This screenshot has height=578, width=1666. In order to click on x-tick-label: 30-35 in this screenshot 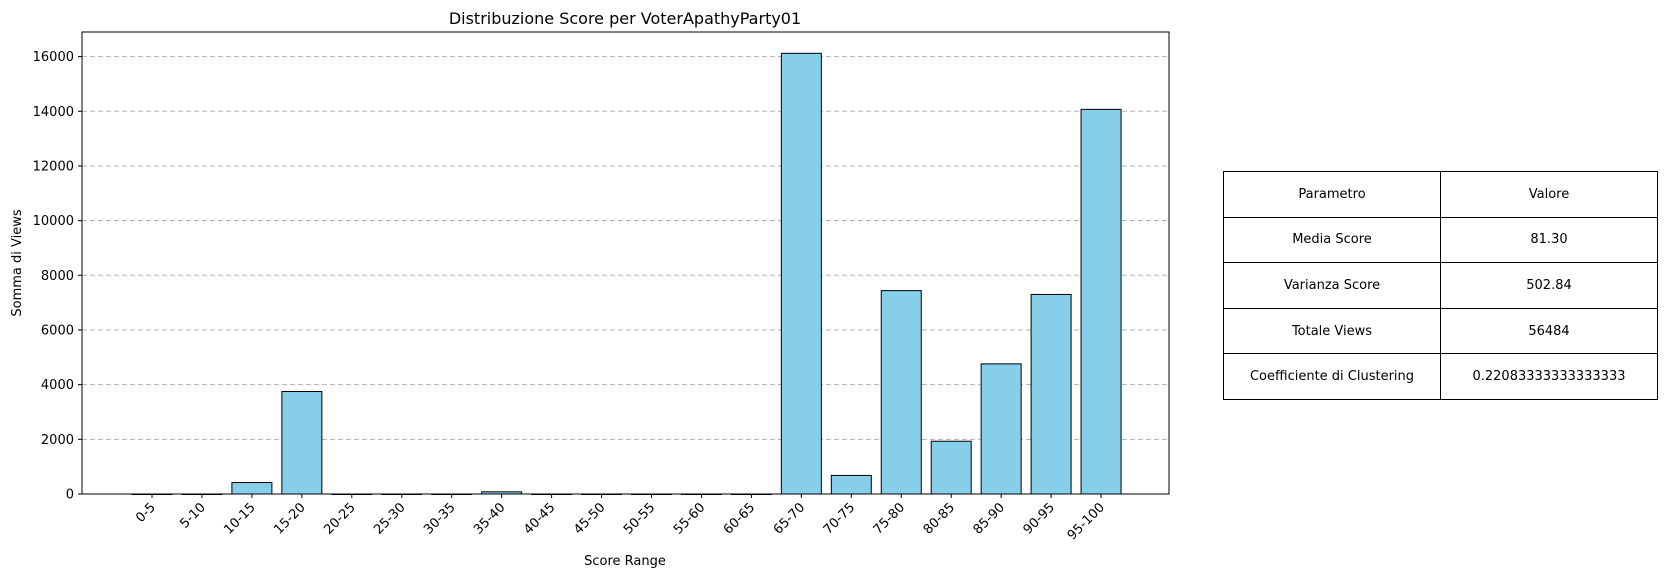, I will do `click(439, 518)`.